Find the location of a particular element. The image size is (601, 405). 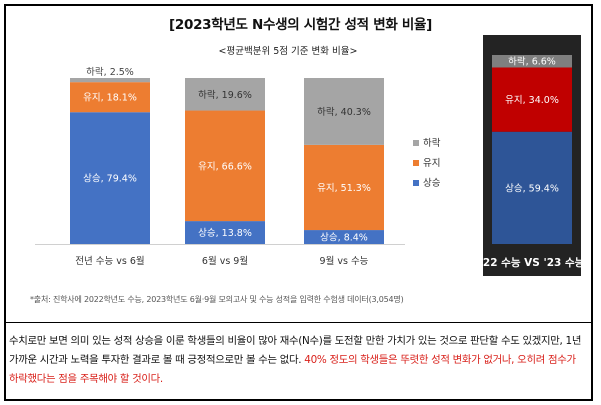

data-label-하락-2: 하락, 40.3% is located at coordinates (344, 112).